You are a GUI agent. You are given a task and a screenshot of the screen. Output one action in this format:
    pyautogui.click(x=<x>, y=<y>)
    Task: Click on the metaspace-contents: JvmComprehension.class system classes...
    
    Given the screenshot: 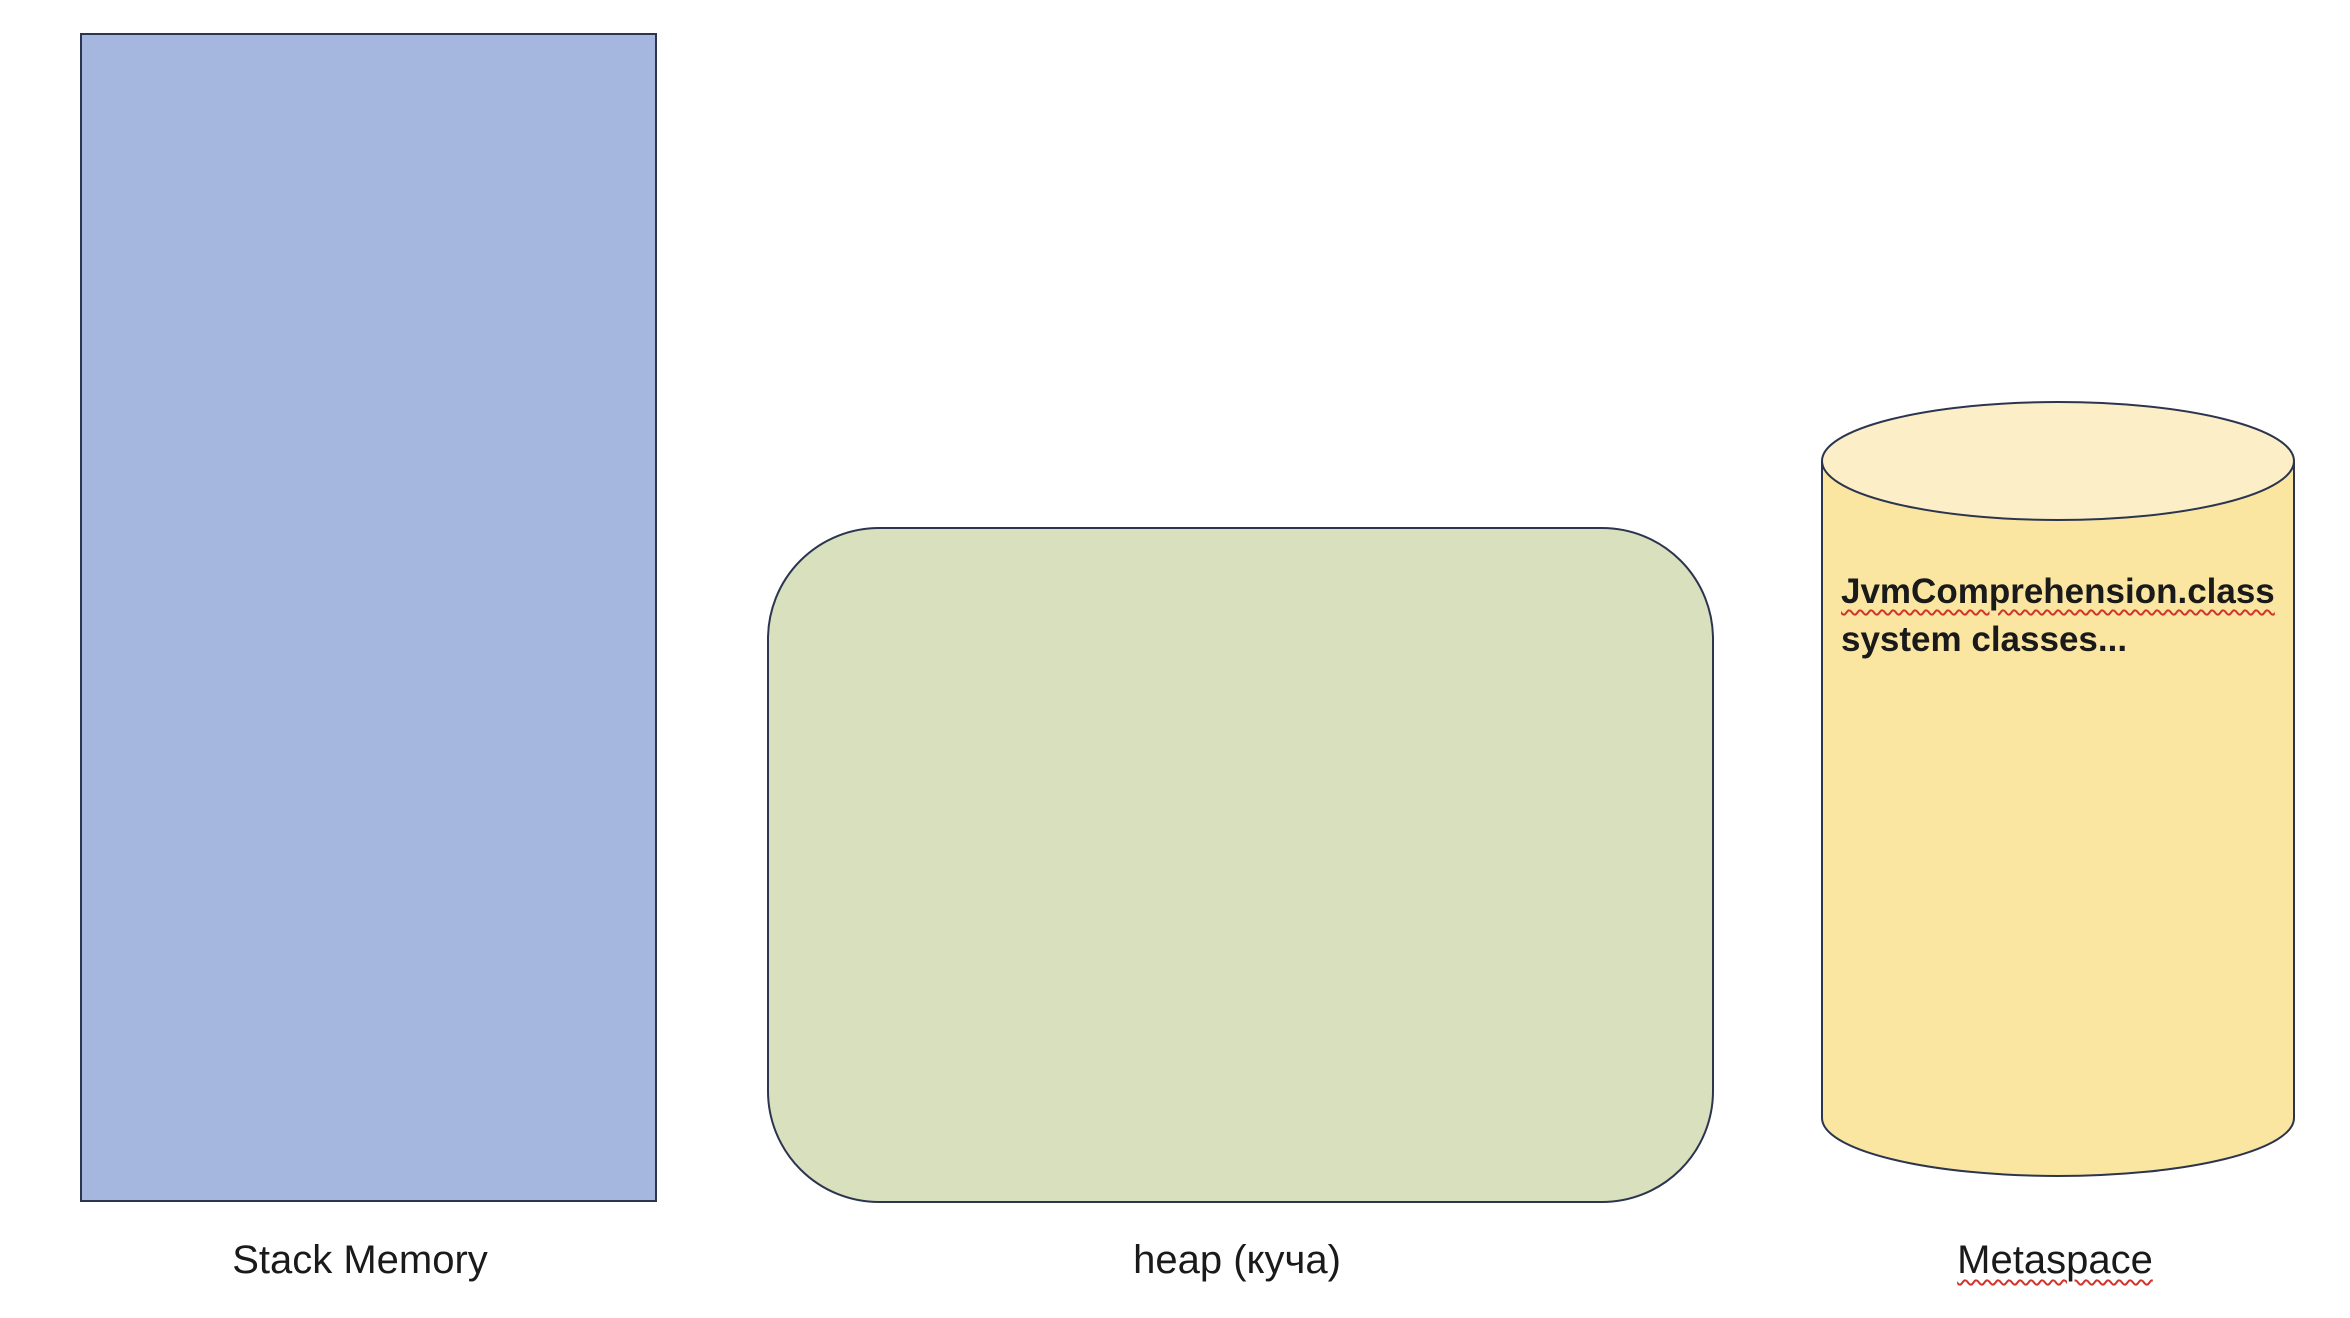 What is the action you would take?
    pyautogui.click(x=2058, y=616)
    